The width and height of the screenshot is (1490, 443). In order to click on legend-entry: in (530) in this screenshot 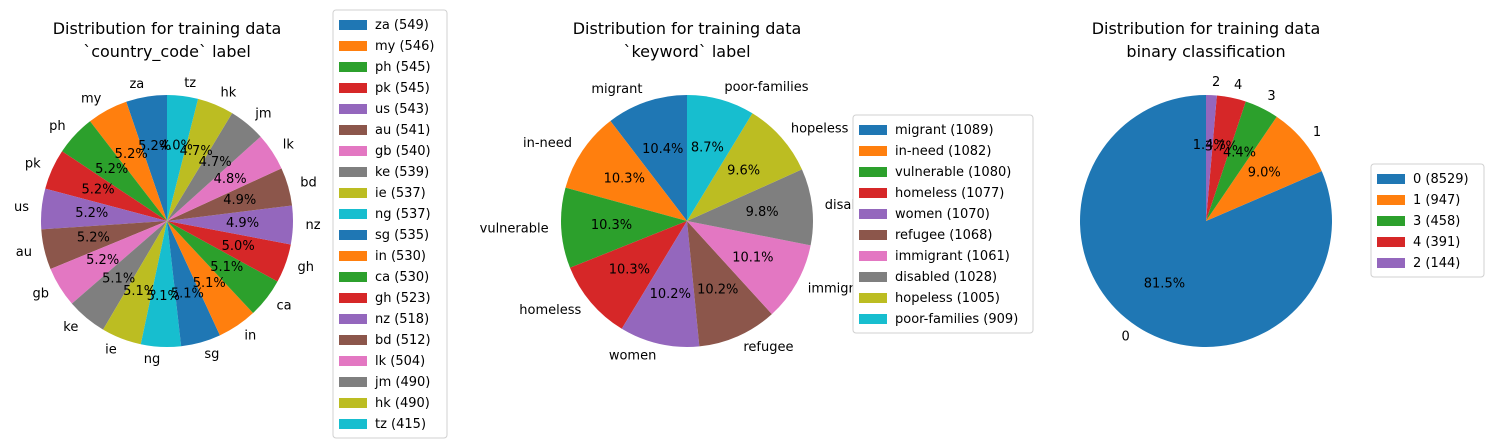, I will do `click(400, 256)`.